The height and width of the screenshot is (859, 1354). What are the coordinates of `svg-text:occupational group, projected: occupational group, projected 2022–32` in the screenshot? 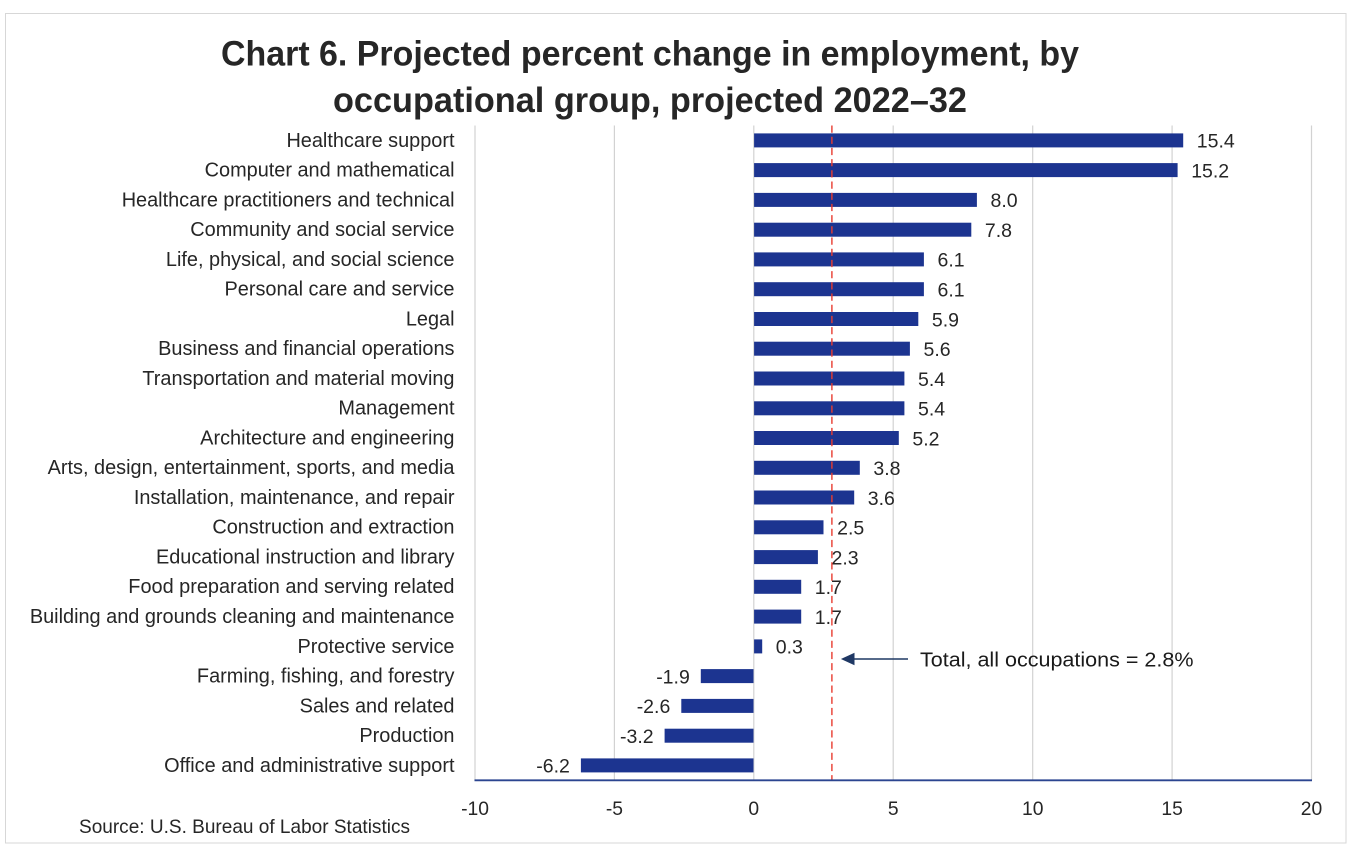 It's located at (650, 100).